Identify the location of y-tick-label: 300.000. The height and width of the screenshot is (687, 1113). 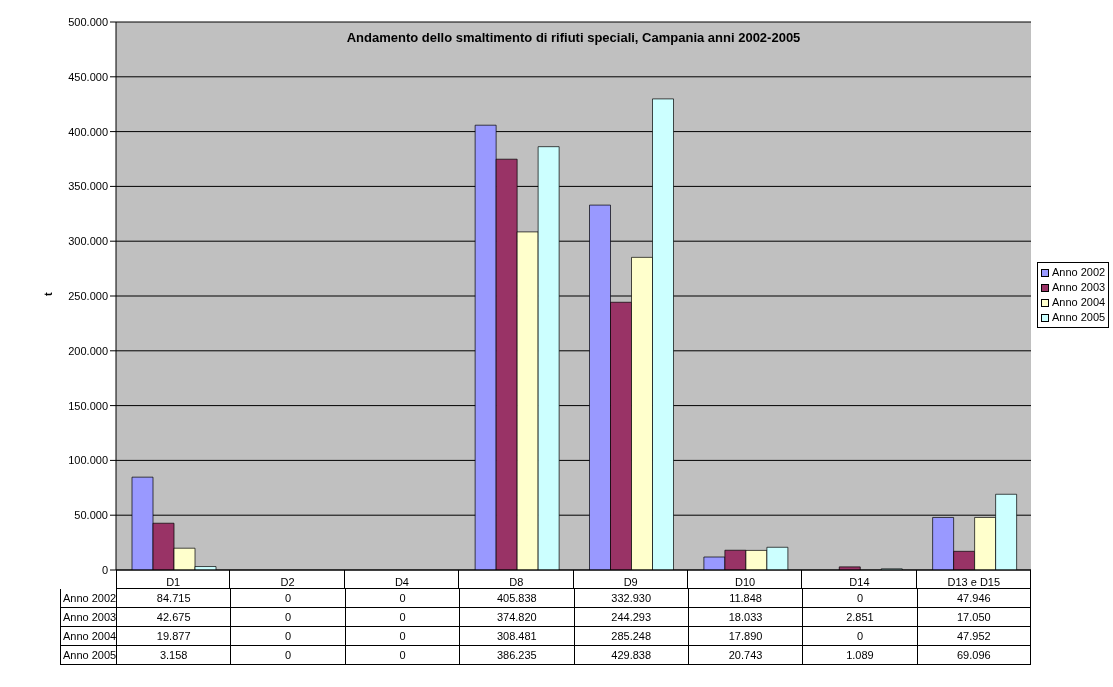
(88, 241).